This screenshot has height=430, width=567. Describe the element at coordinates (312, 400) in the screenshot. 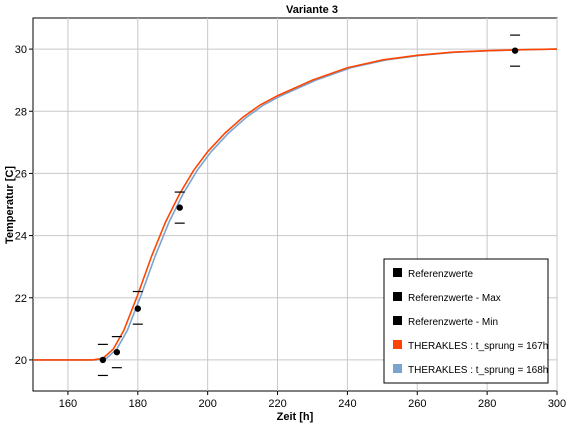

I see `x-axis-ticks: 160 180 200 220 240 260 280 300` at that location.